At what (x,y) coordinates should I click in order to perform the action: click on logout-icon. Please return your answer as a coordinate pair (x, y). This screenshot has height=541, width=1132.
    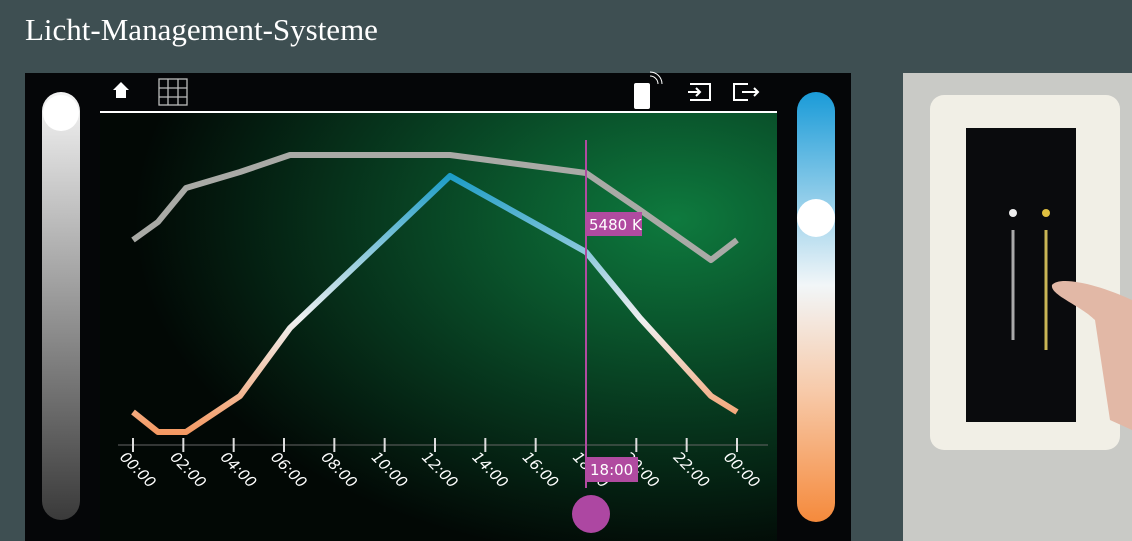
    Looking at the image, I should click on (746, 92).